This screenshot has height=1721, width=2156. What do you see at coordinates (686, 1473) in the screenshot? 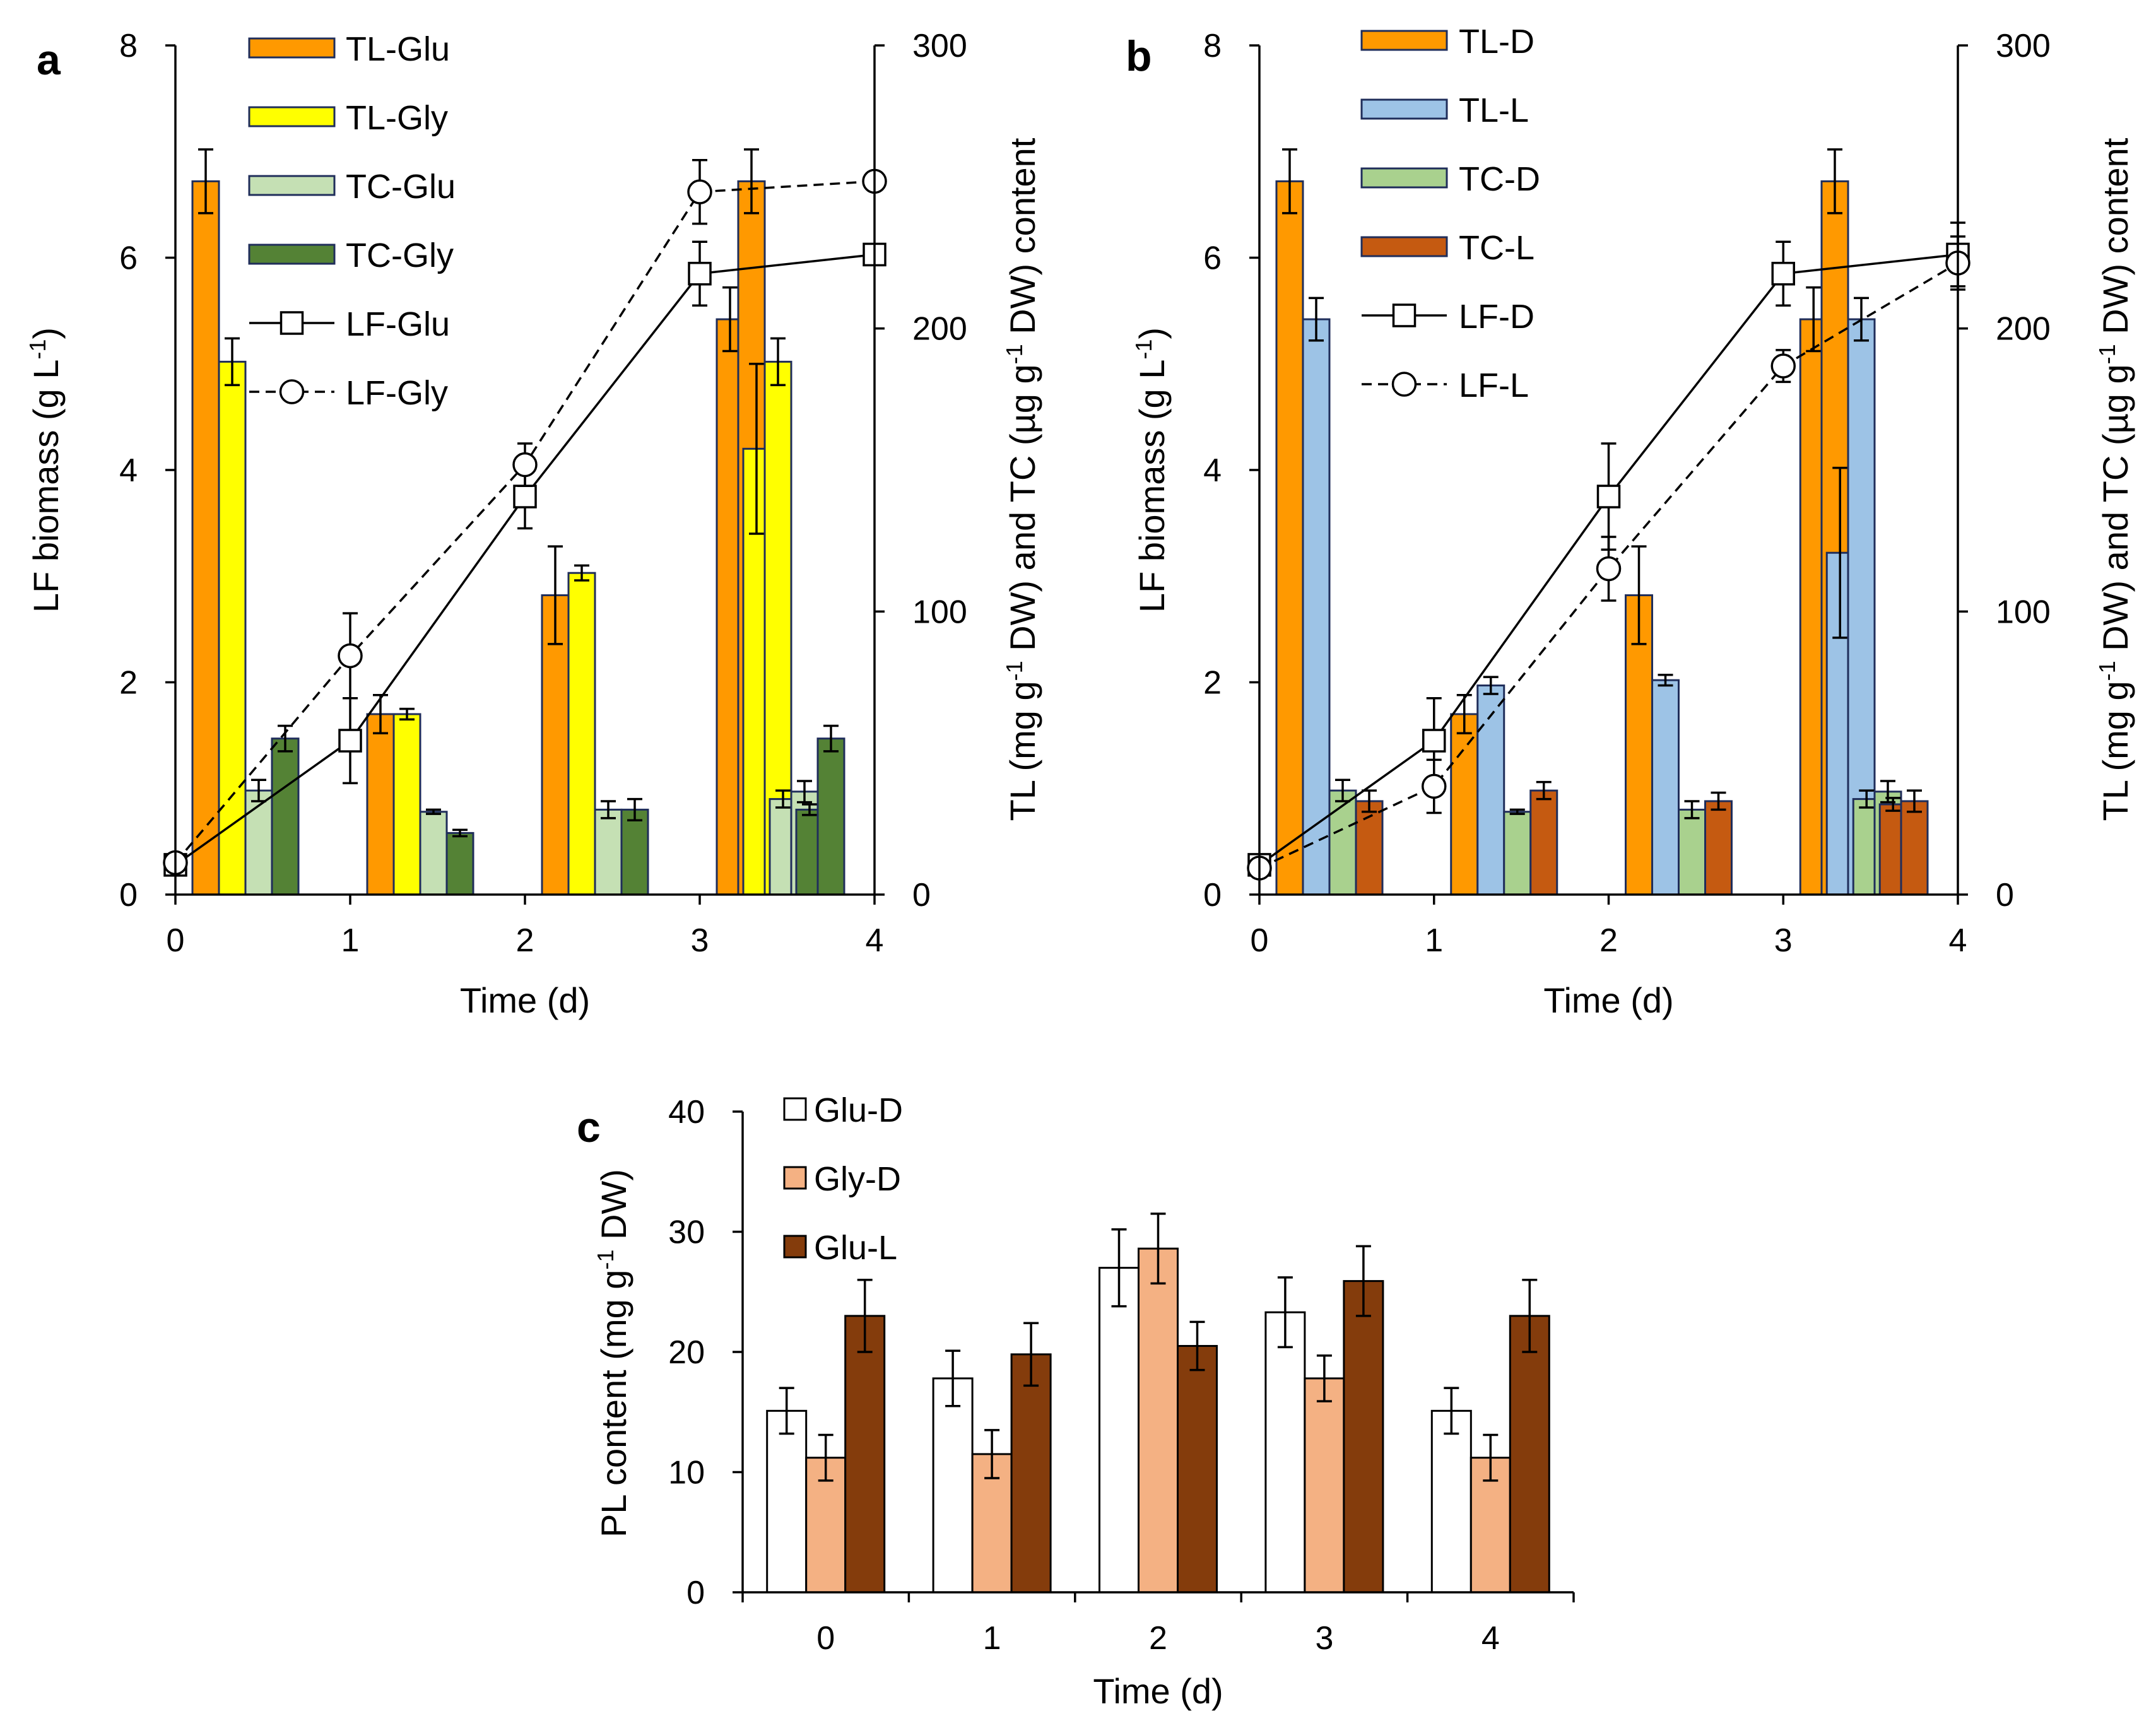
I see `y-tick-label-left: 10` at bounding box center [686, 1473].